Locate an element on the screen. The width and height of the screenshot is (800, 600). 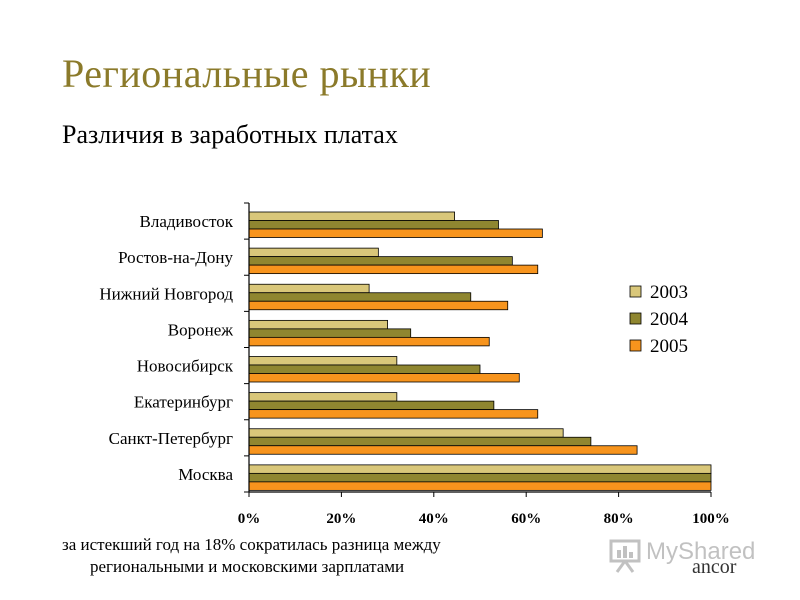
legend-label-2003: 2003 is located at coordinates (669, 292).